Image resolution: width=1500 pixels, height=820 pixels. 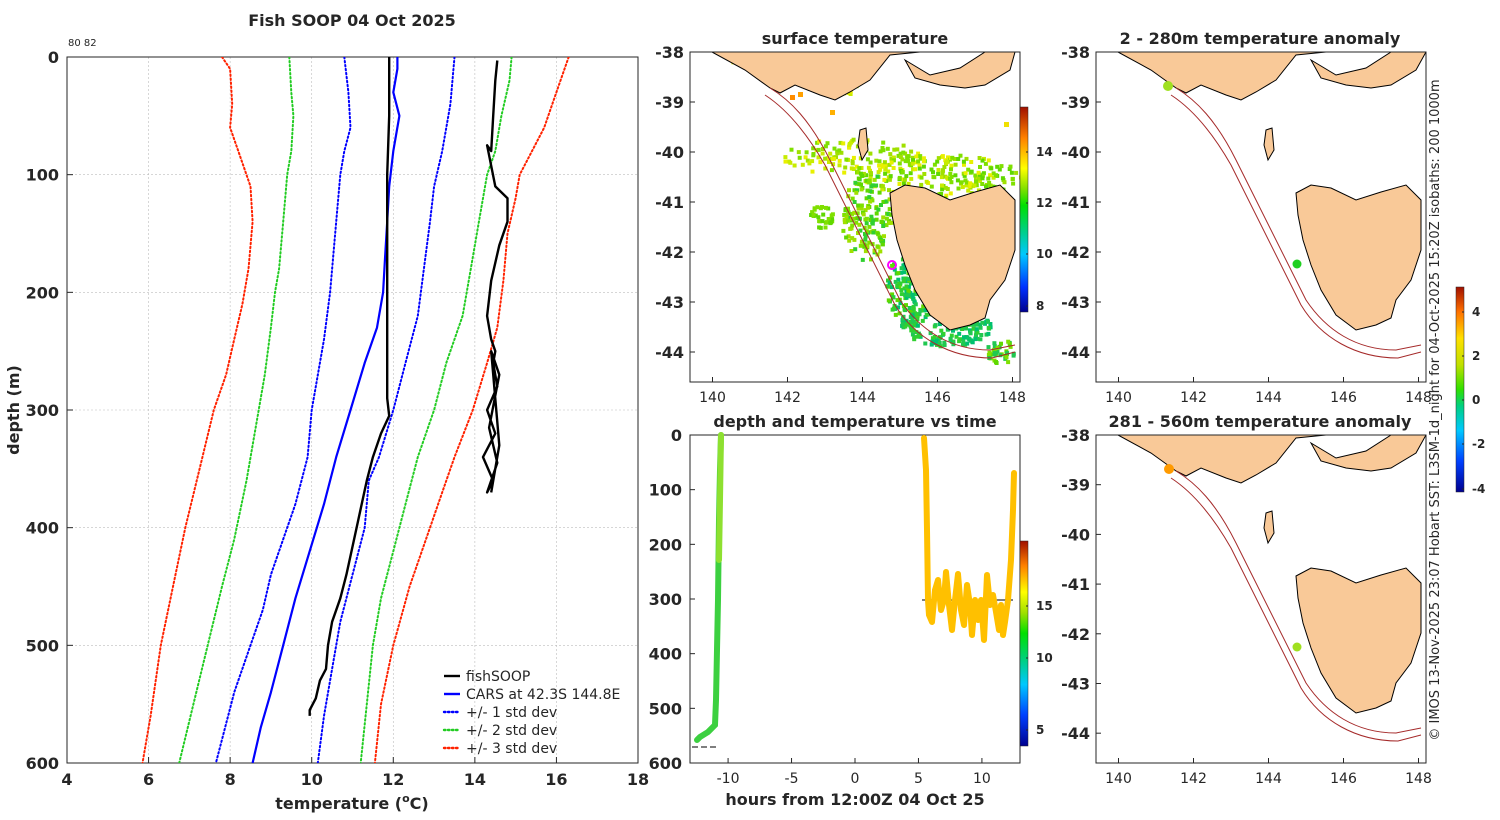 I want to click on depthtime-y-tick-label: 400, so click(x=665, y=654).